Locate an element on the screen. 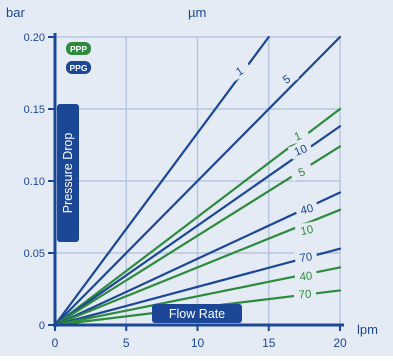  legend-swatch-ppp is located at coordinates (78, 48).